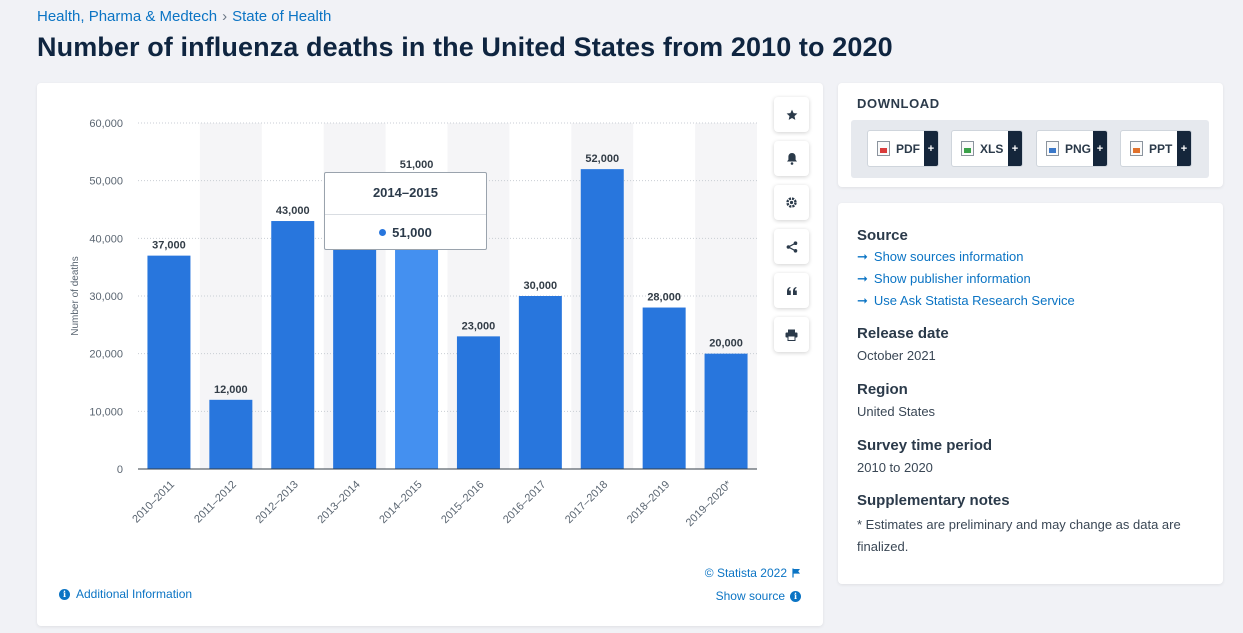 This screenshot has width=1243, height=633. Describe the element at coordinates (1161, 148) in the screenshot. I see `download-ppt-label: PPT` at that location.